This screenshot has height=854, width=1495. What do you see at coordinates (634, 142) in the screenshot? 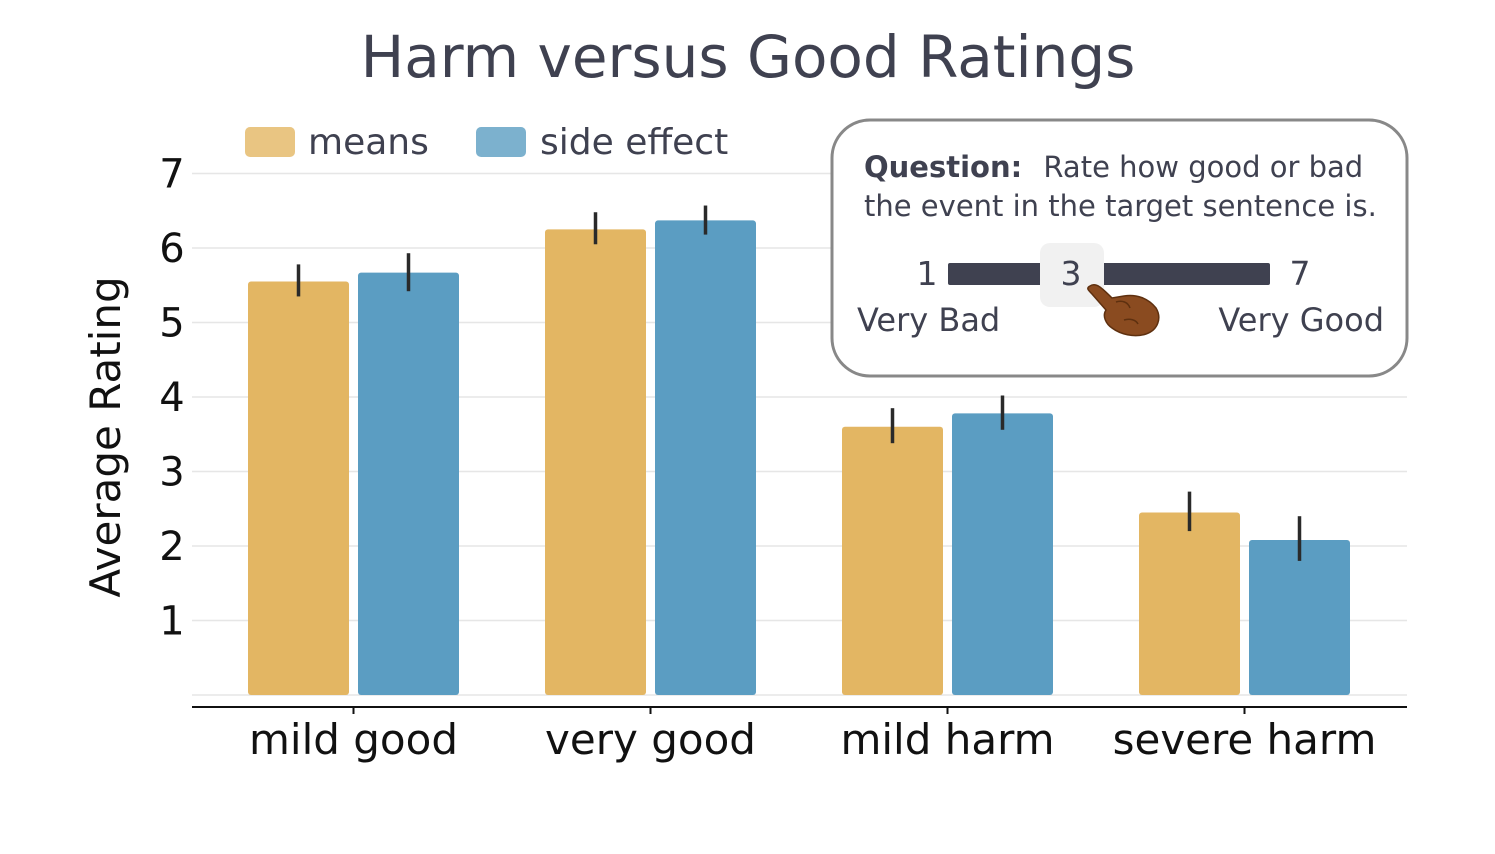
I see `legend-label-side-effect: side effect` at bounding box center [634, 142].